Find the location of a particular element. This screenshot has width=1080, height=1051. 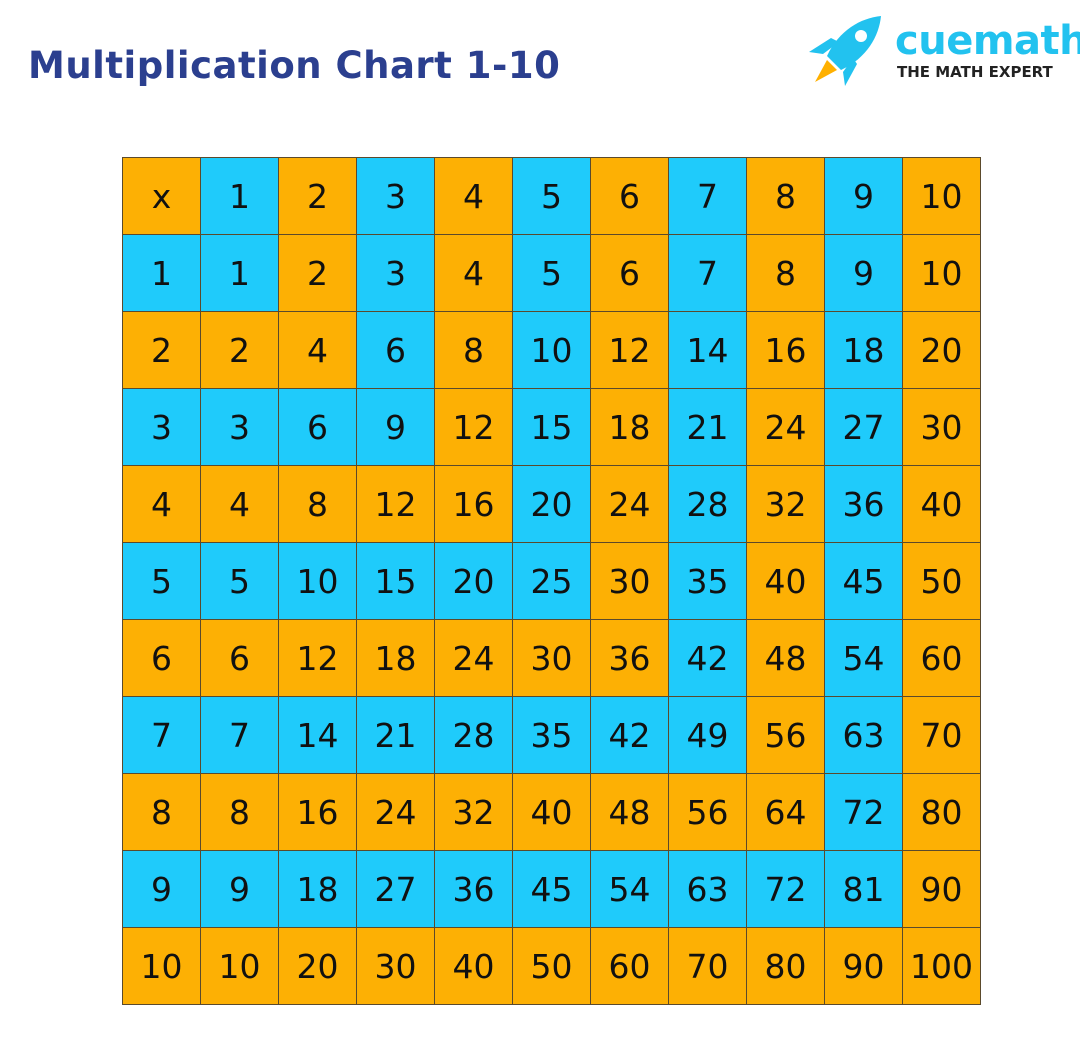

table-row: 4 4 8 12 16 20 24 28 32 36 40 is located at coordinates (551, 504).